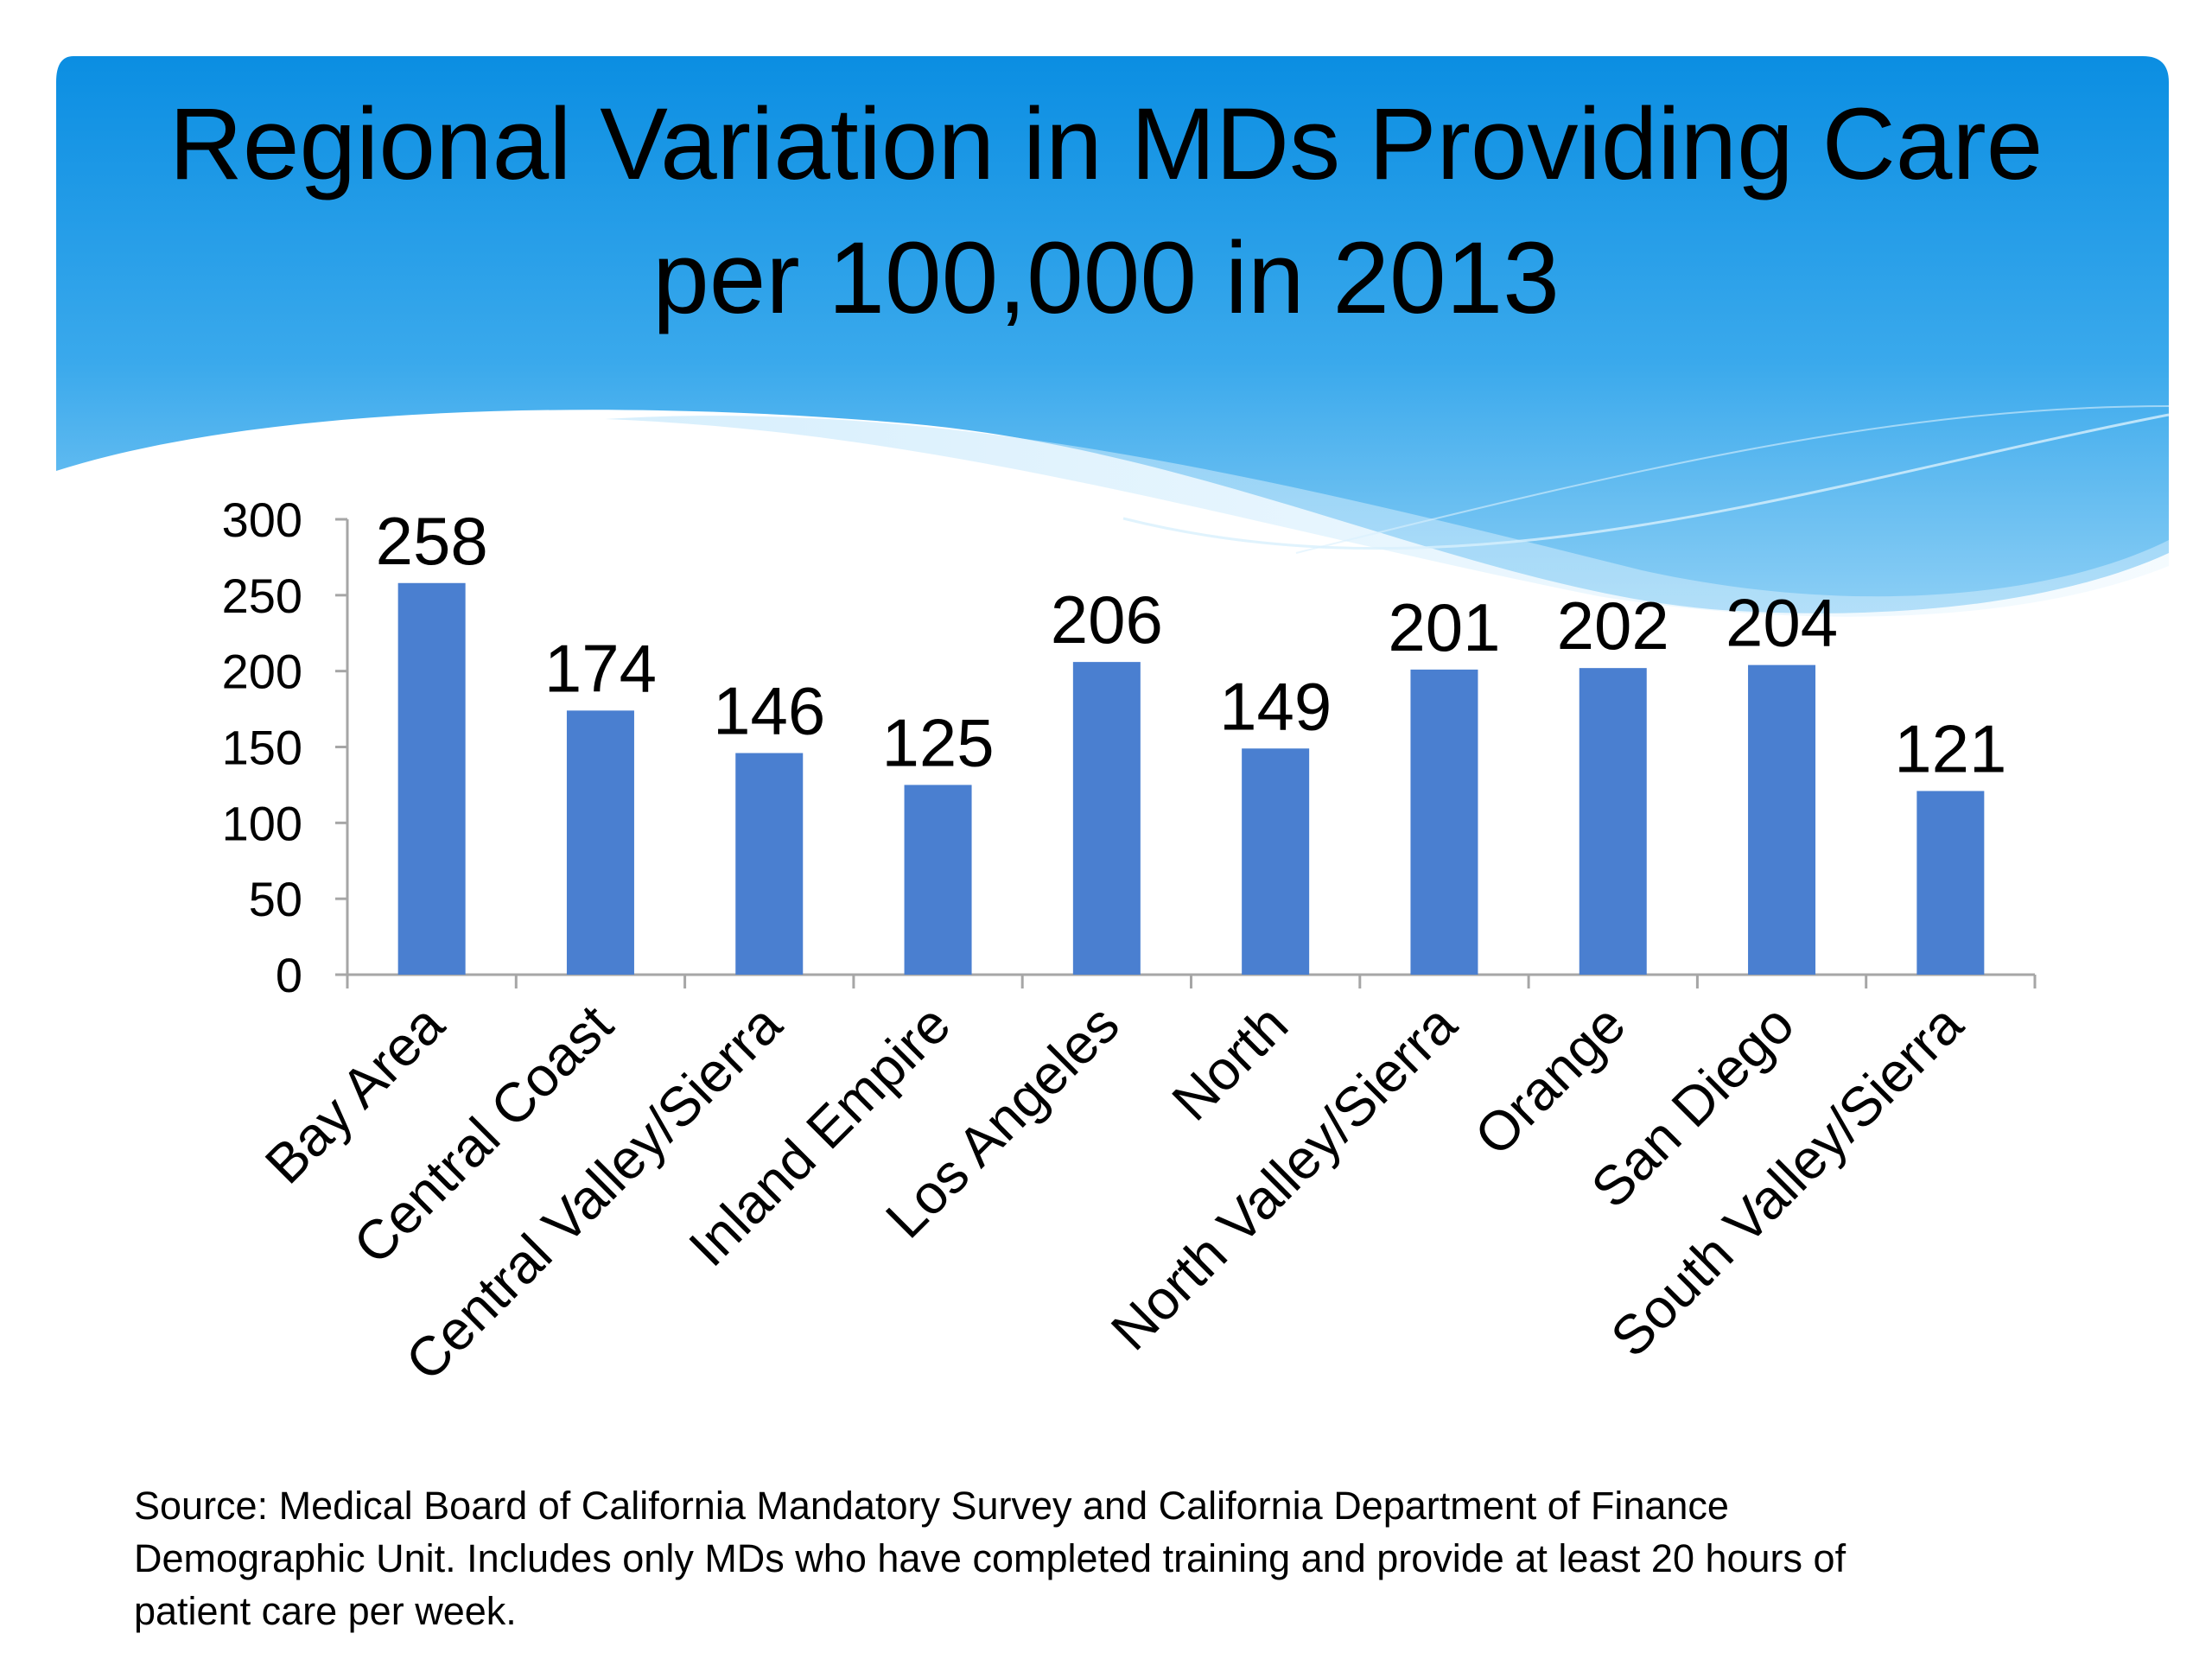  What do you see at coordinates (1107, 620) in the screenshot?
I see `data-label: 206` at bounding box center [1107, 620].